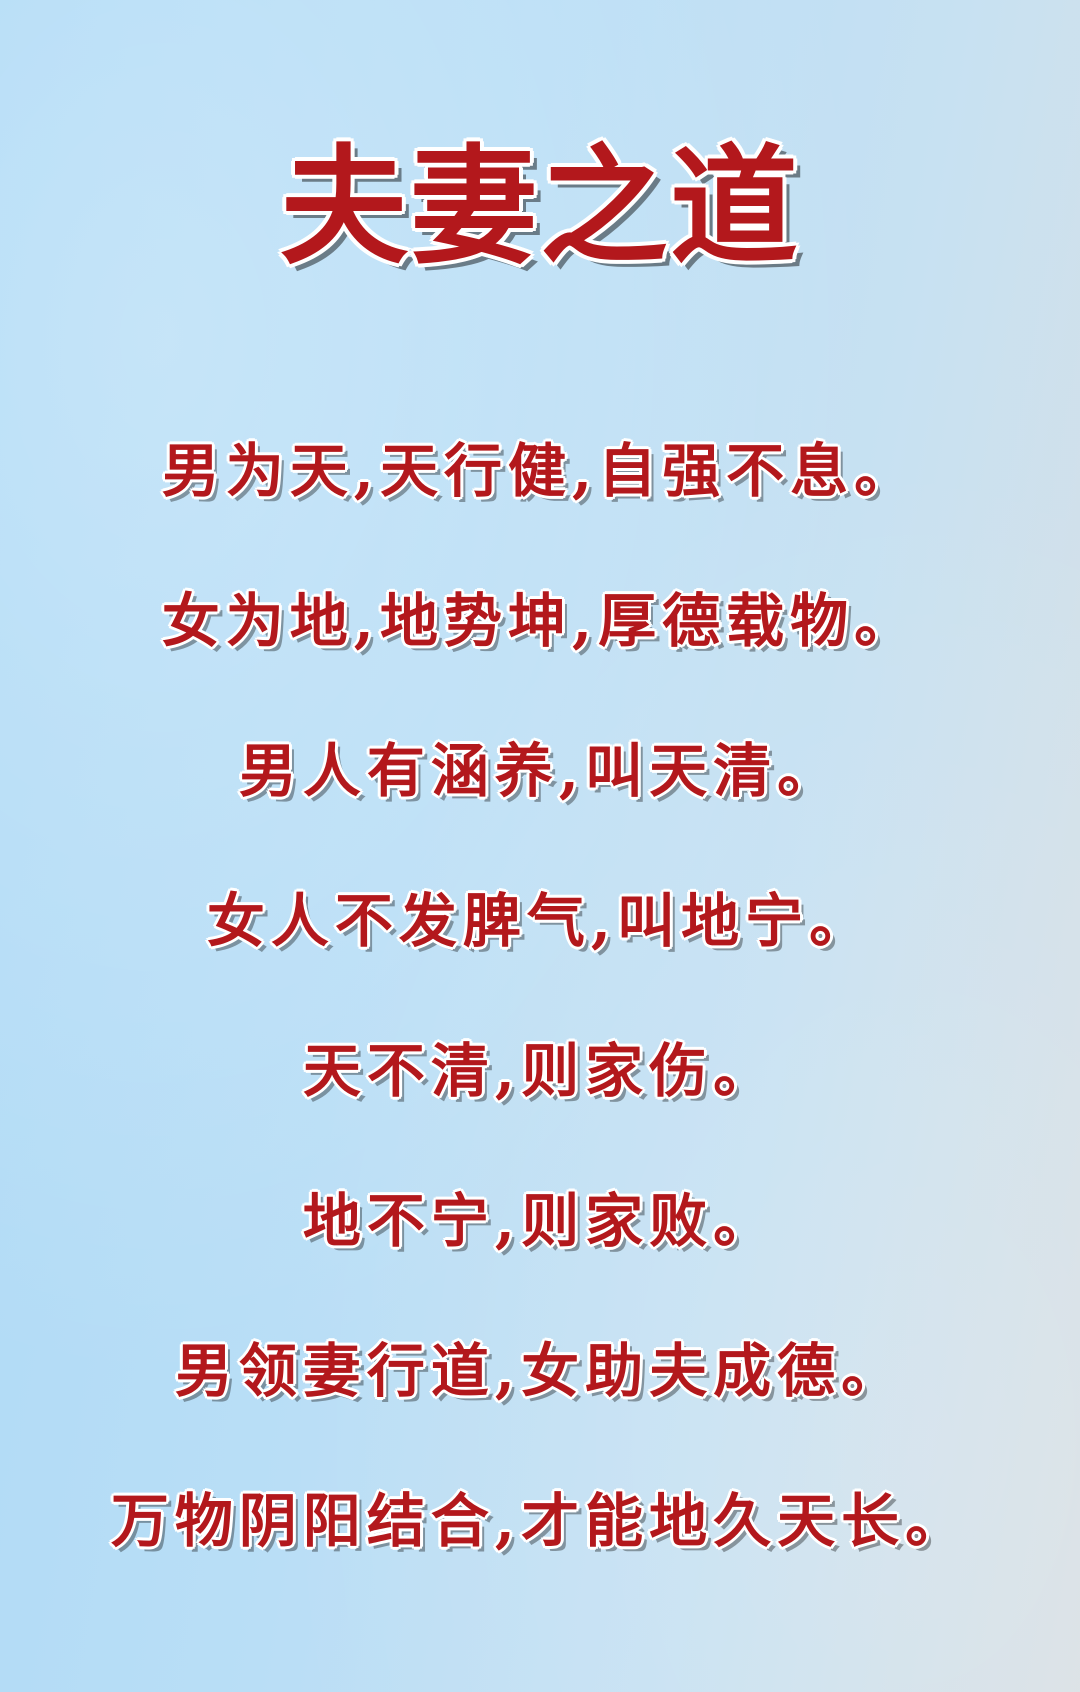  Describe the element at coordinates (540, 771) in the screenshot. I see `verse-line-3: 男人有涵养,叫天清。` at that location.